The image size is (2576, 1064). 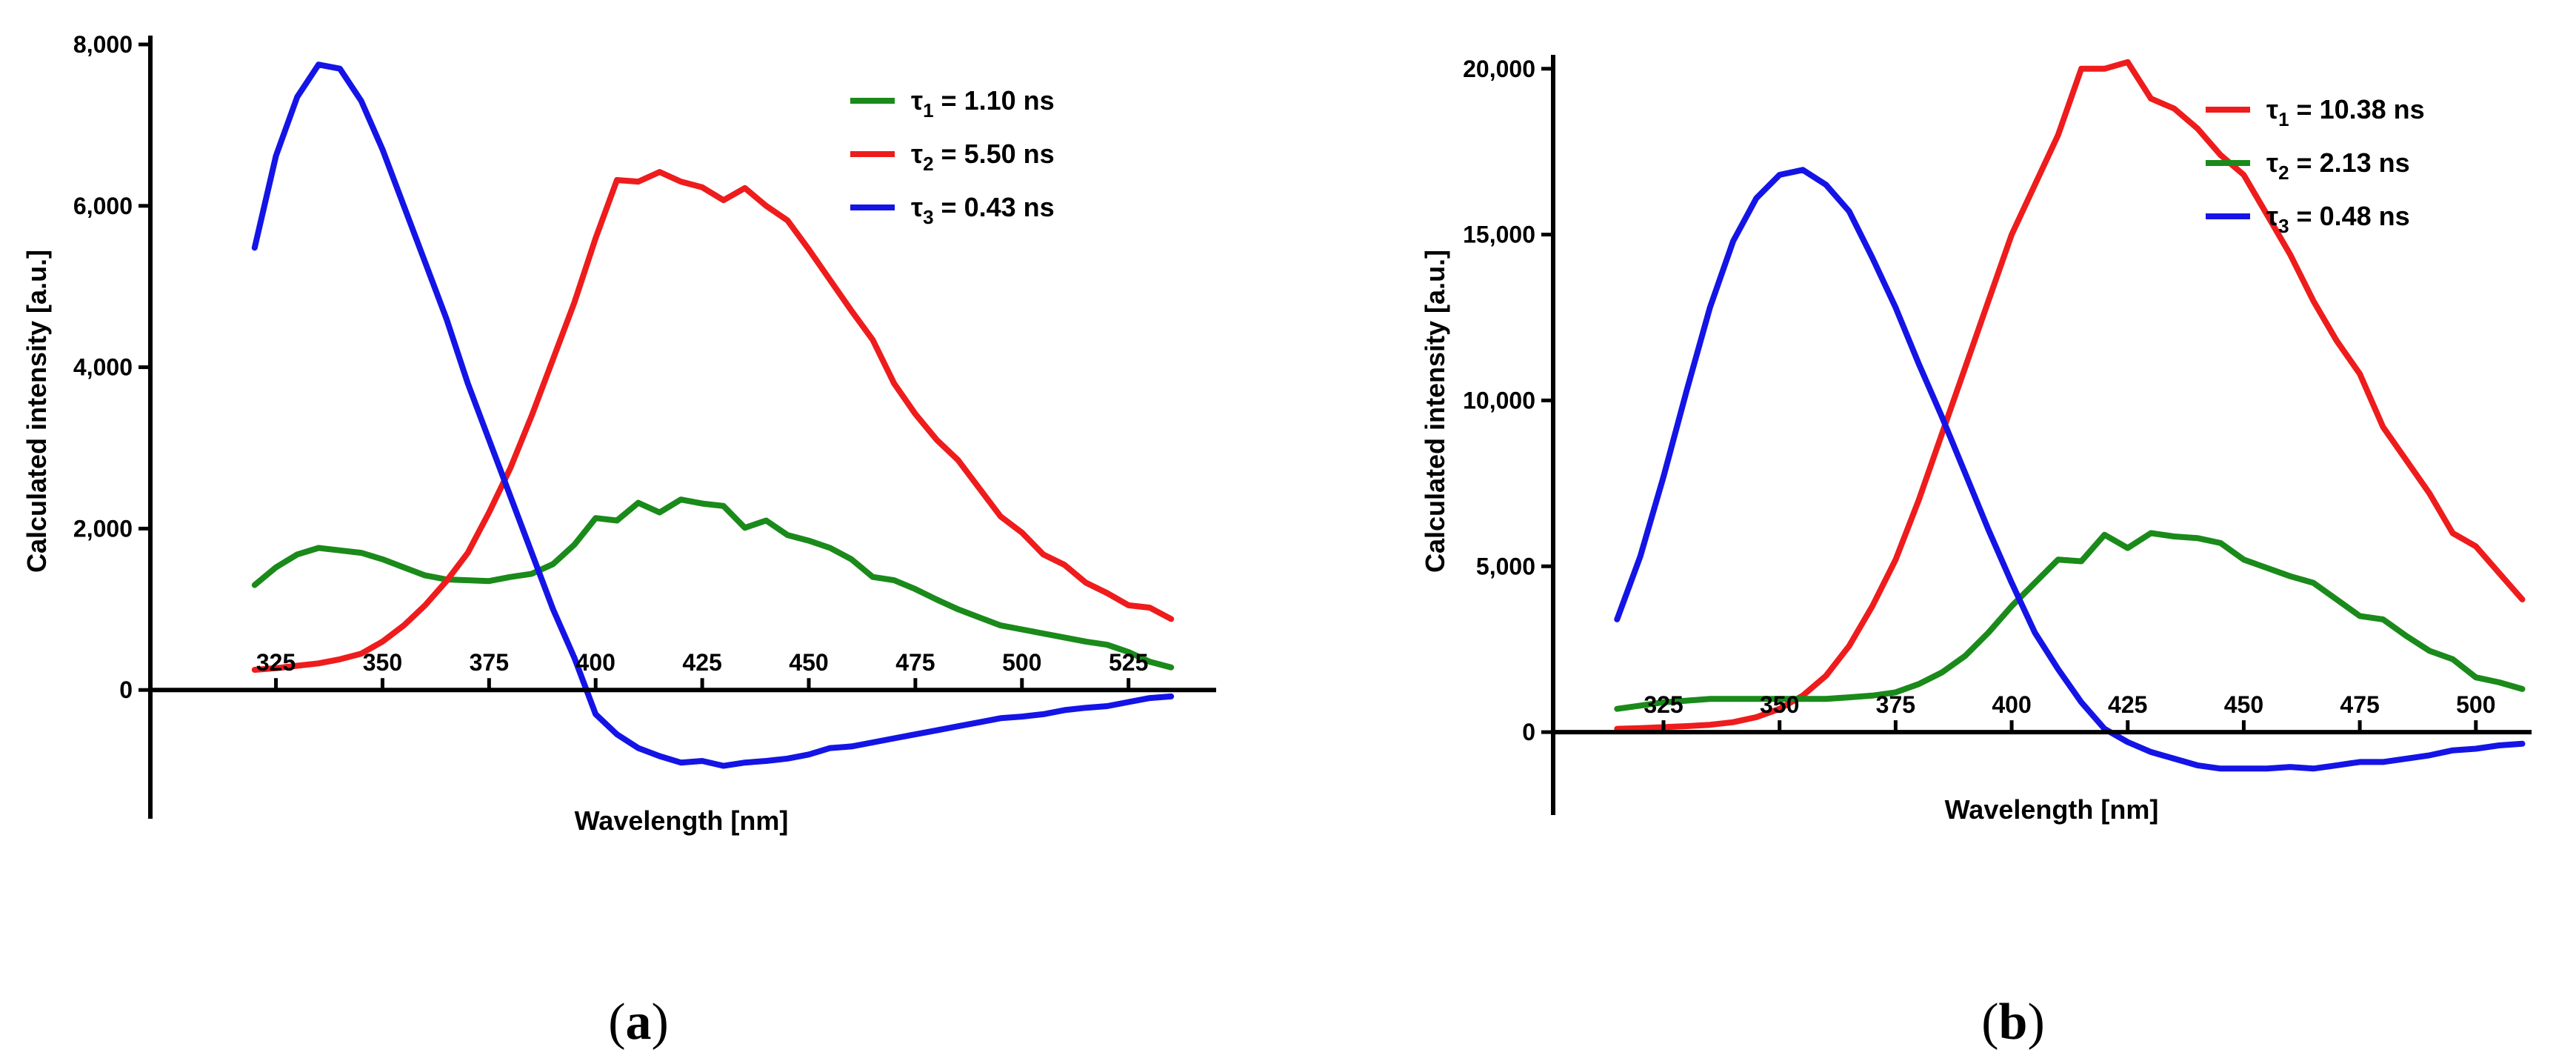 I want to click on legend-a: τ1 = 1.10 ns τ2 = 5.50 ns τ3 = 0.43 ns, so click(x=953, y=156).